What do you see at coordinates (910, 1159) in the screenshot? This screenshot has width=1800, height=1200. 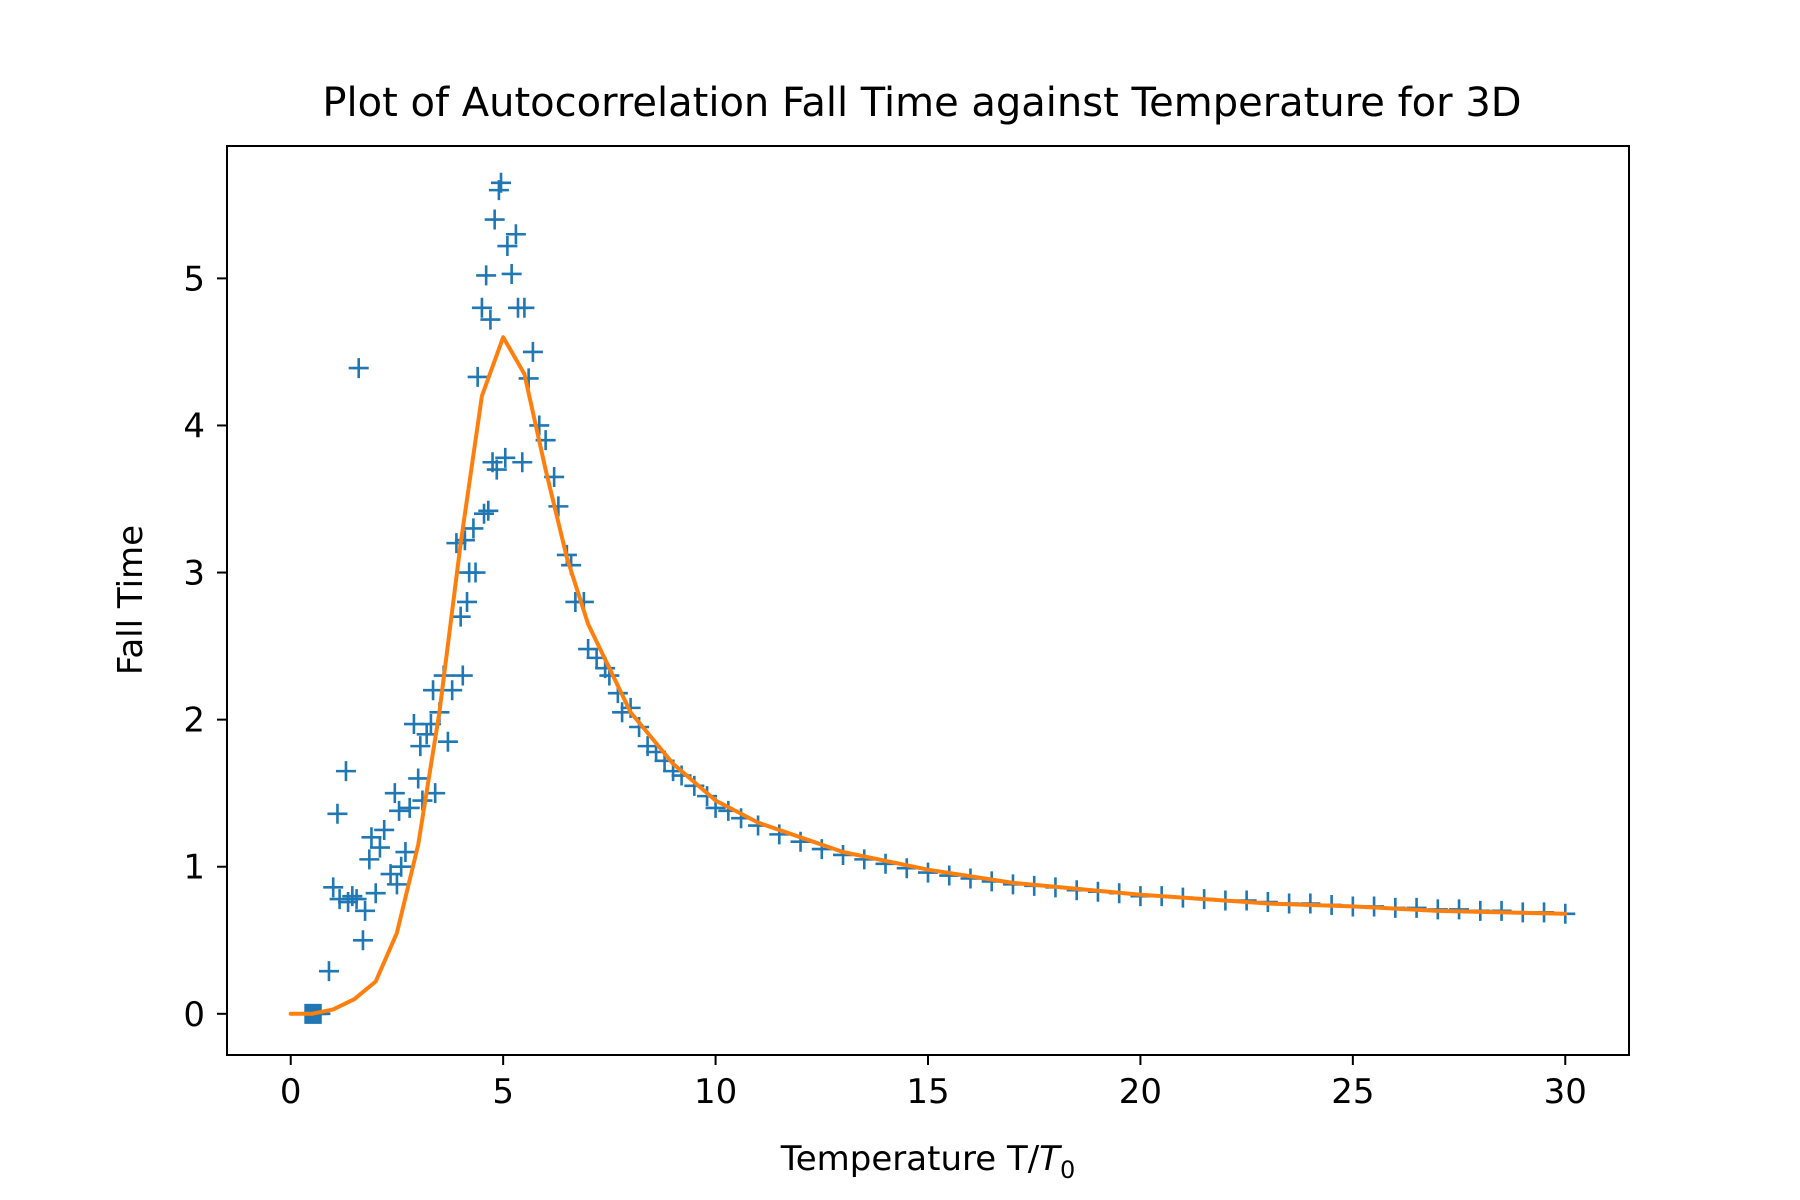 I see `x-axis-label-text: Temperature T/` at bounding box center [910, 1159].